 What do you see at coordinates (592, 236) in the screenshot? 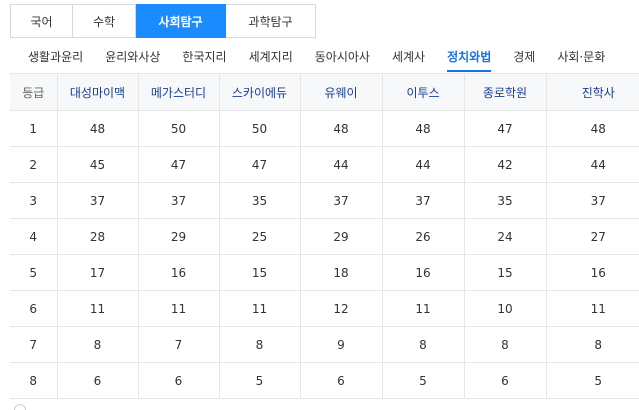
I see `score-cell: 27` at bounding box center [592, 236].